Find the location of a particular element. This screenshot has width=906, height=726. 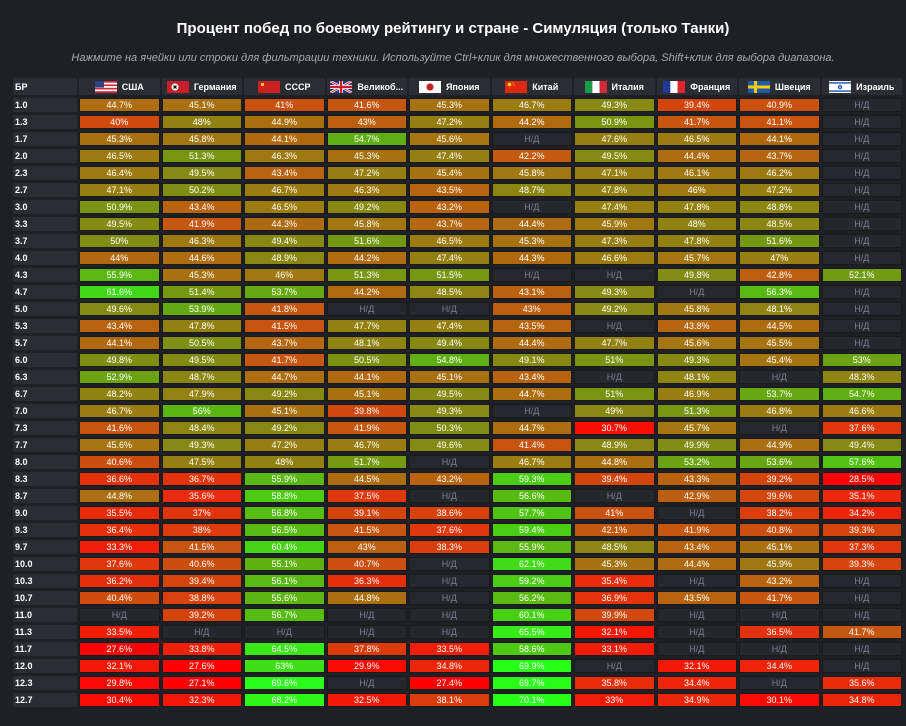

br-row-label: 4.7 is located at coordinates (45, 292).